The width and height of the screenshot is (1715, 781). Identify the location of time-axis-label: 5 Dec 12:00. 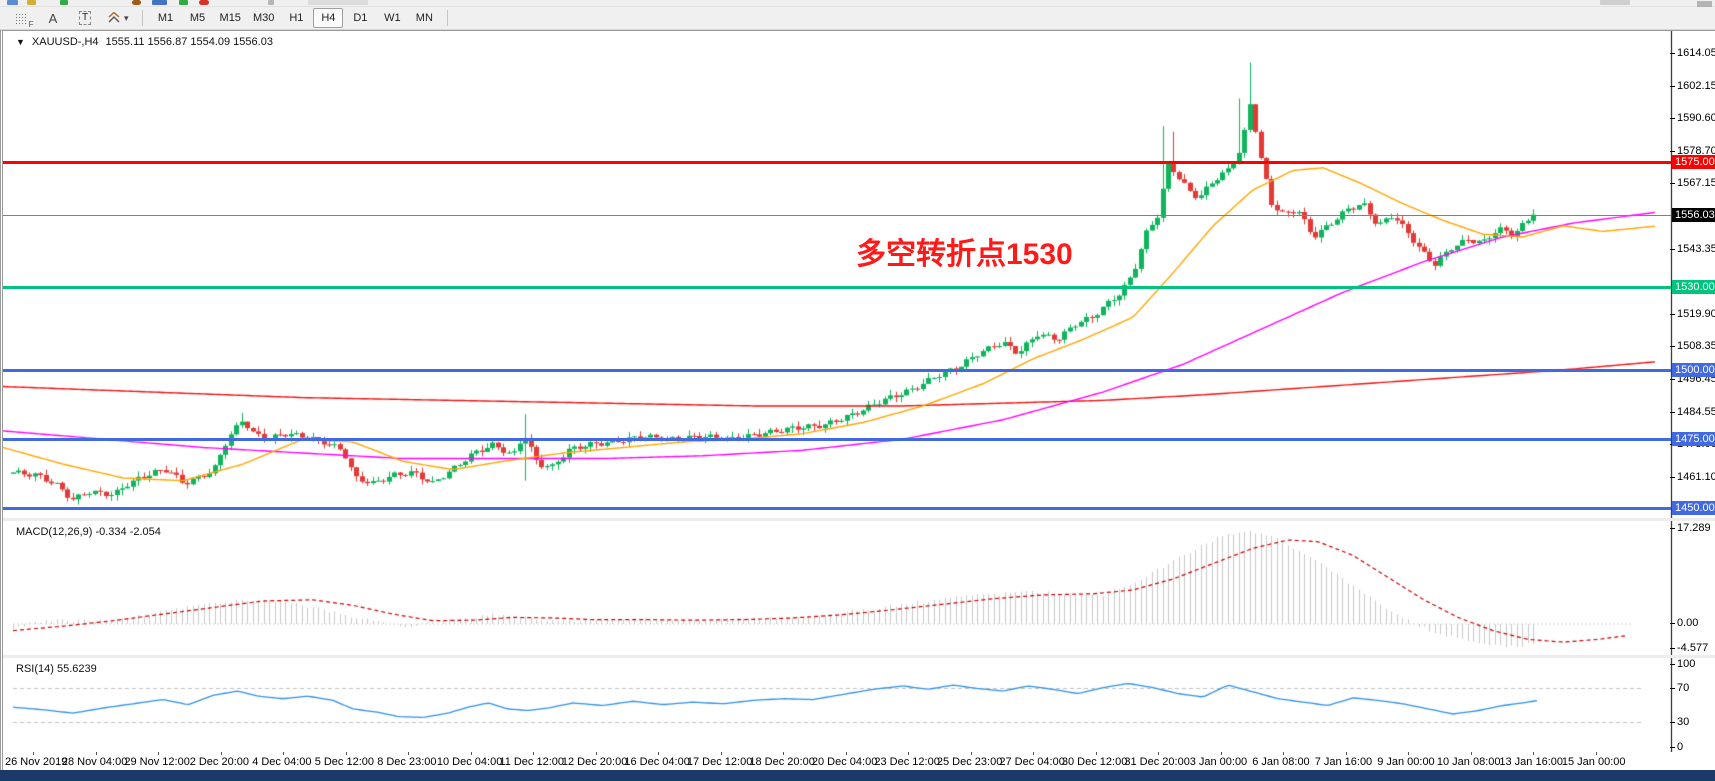
(344, 762).